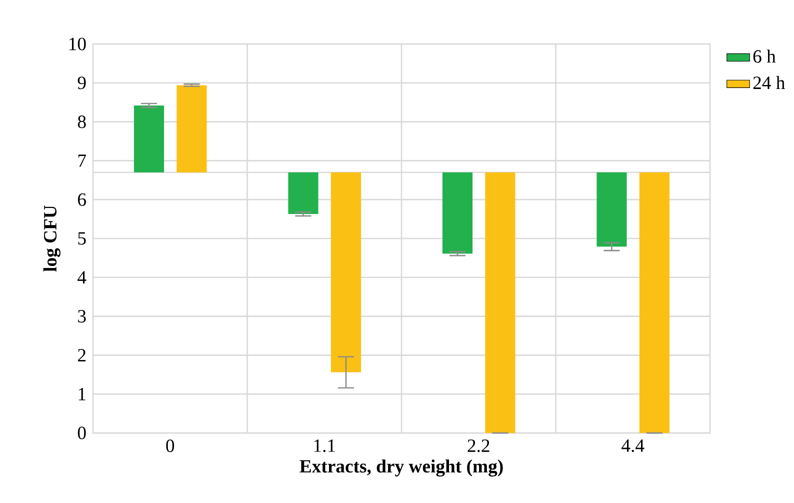 This screenshot has height=503, width=794. What do you see at coordinates (82, 355) in the screenshot?
I see `y-tick-label: 2` at bounding box center [82, 355].